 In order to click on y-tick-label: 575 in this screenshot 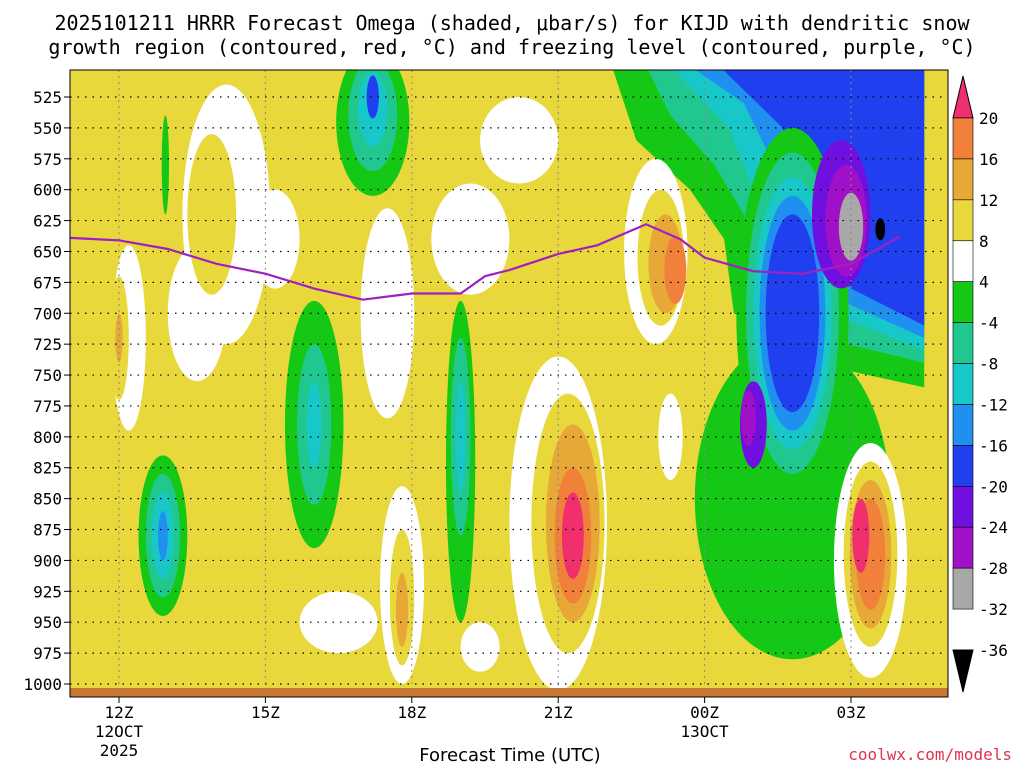, I will do `click(47, 159)`.